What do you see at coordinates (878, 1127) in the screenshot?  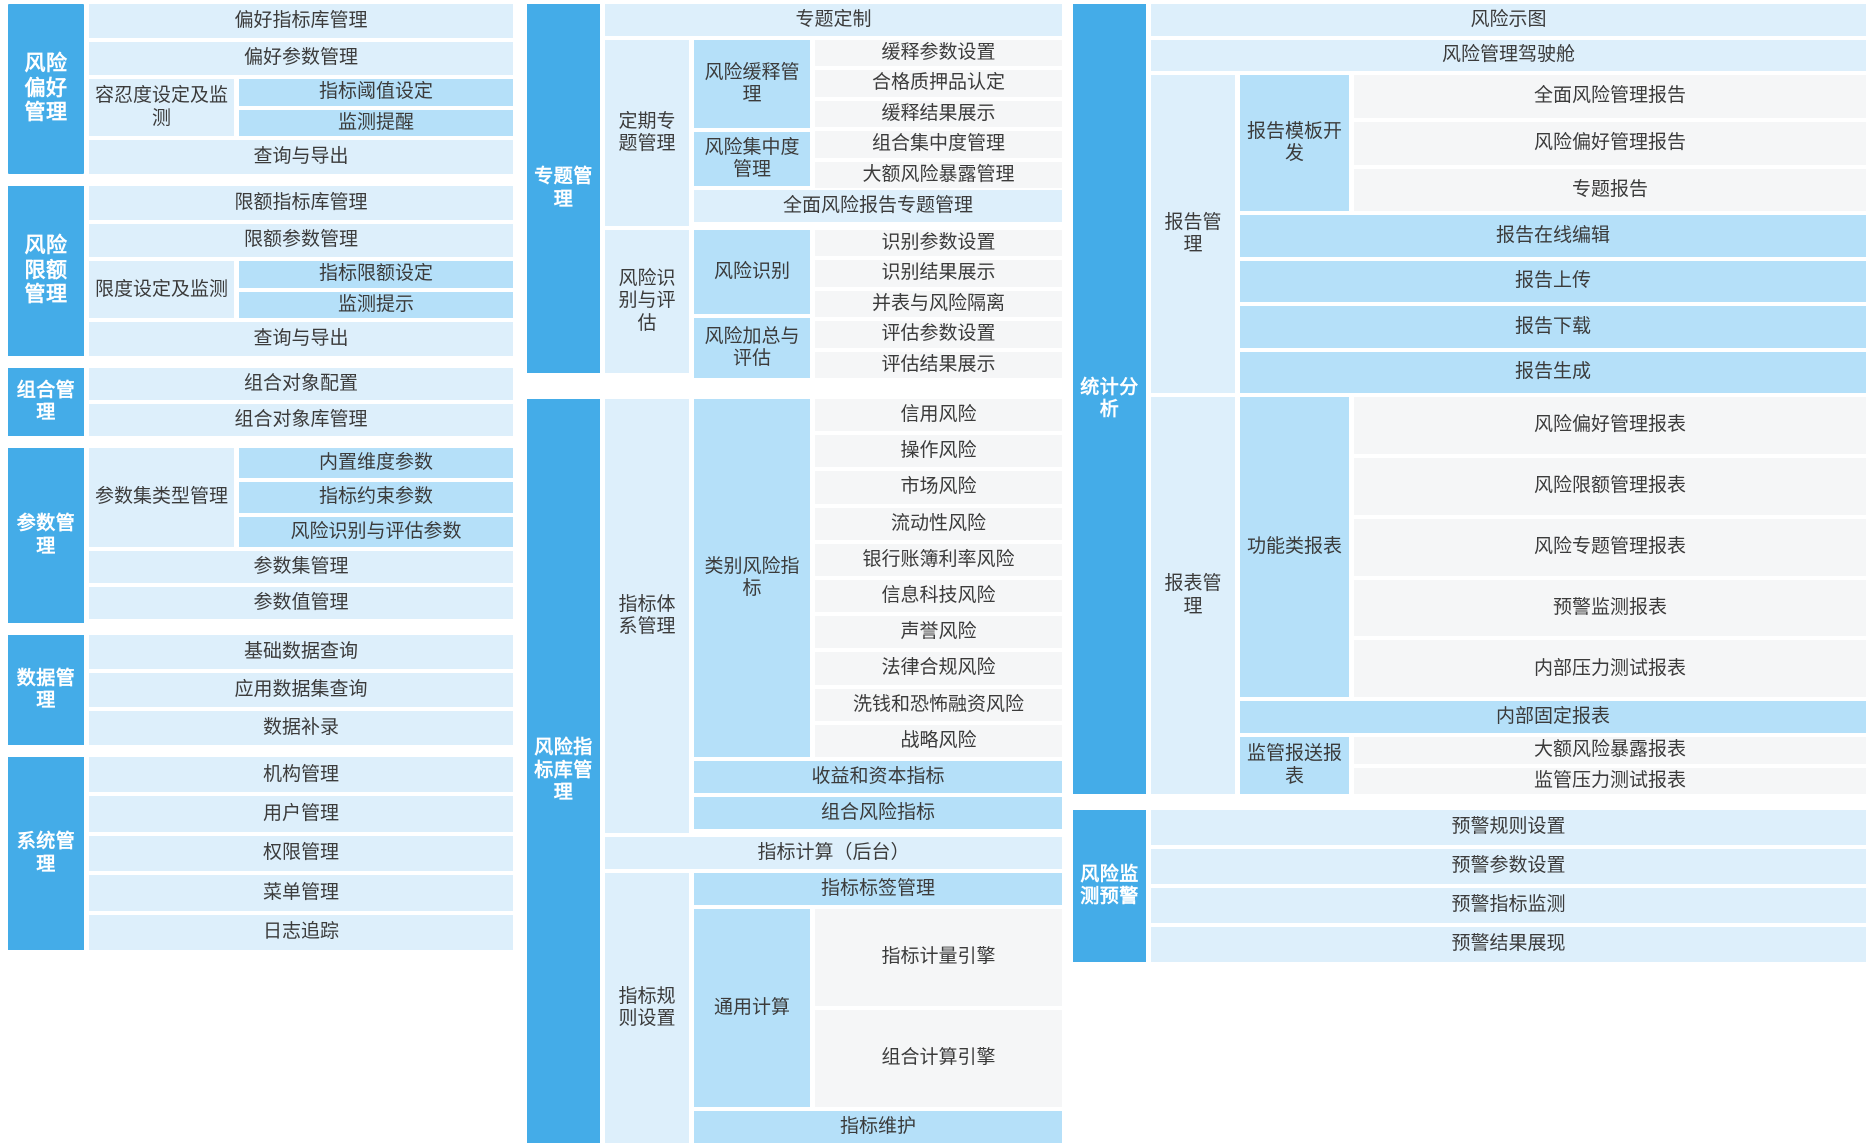 I see `row-indicator-maintenance: 指标维护` at bounding box center [878, 1127].